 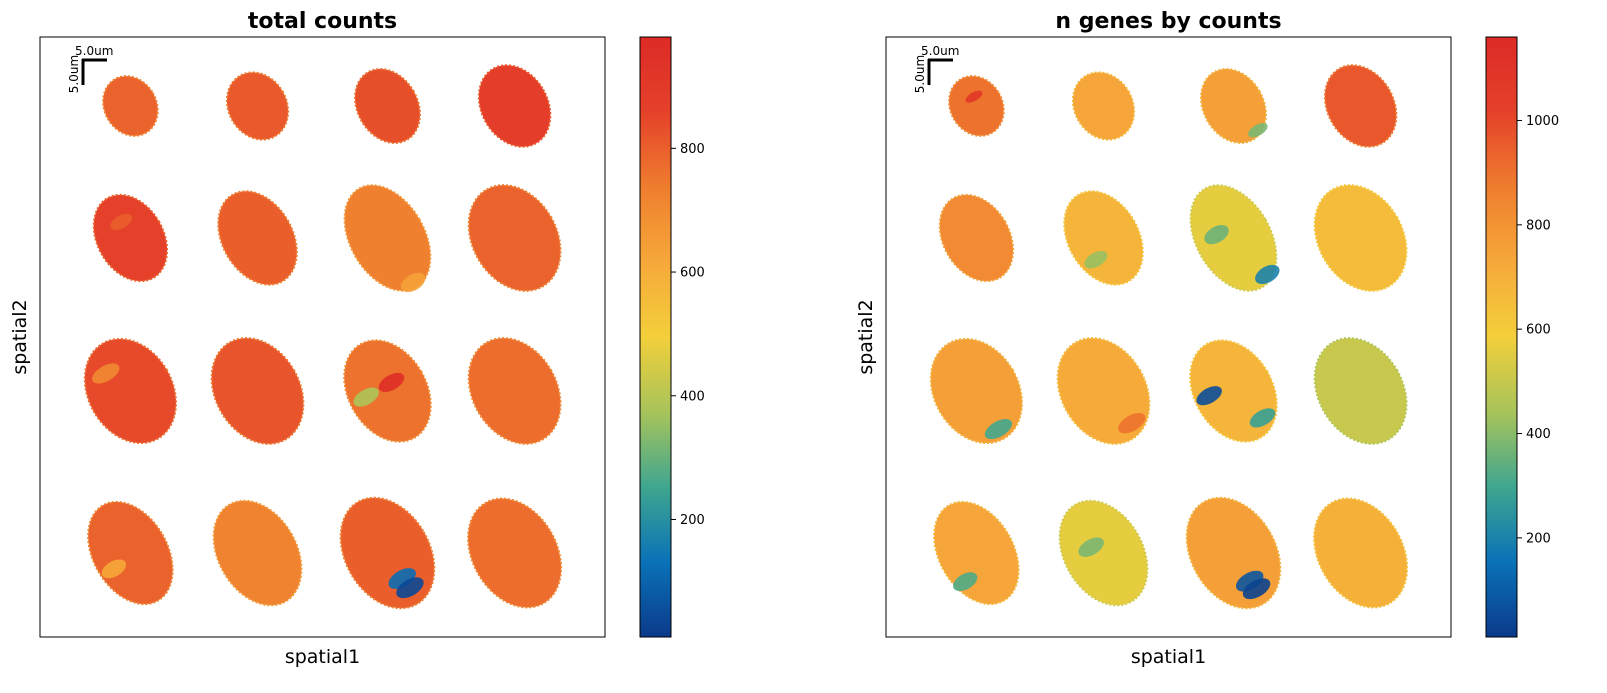 I want to click on colorbar: 200 400 600 800, so click(x=672, y=337).